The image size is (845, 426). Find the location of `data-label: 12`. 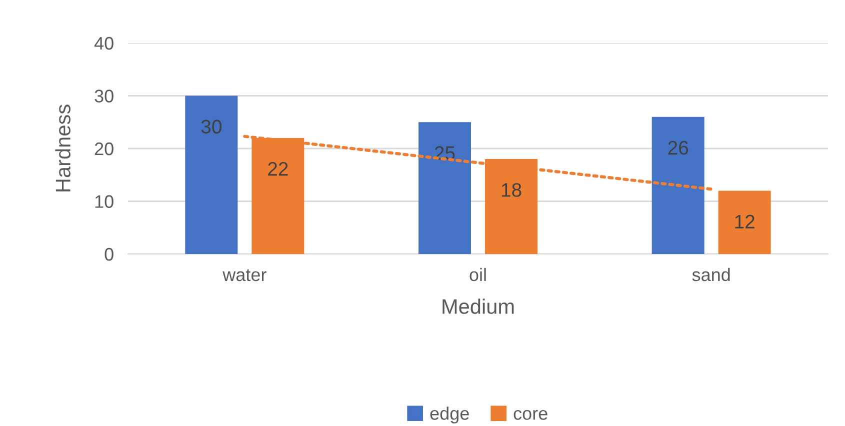

data-label: 12 is located at coordinates (744, 221).